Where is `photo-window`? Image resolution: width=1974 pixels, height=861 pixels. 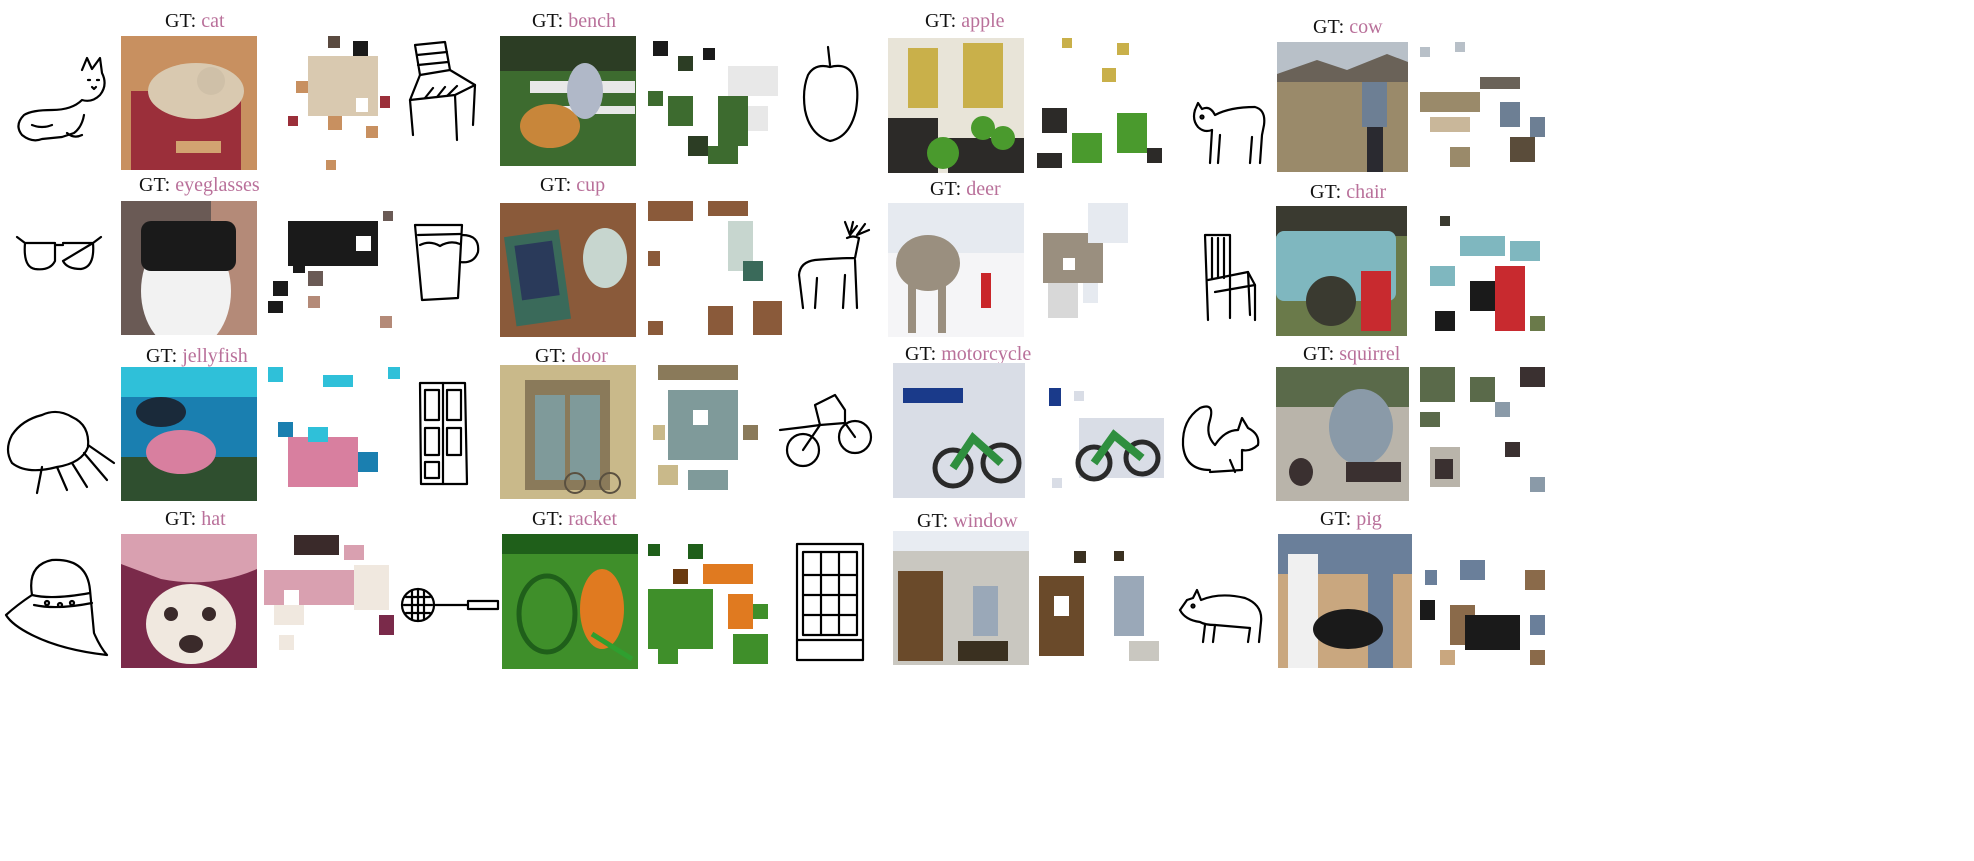
photo-window is located at coordinates (961, 598).